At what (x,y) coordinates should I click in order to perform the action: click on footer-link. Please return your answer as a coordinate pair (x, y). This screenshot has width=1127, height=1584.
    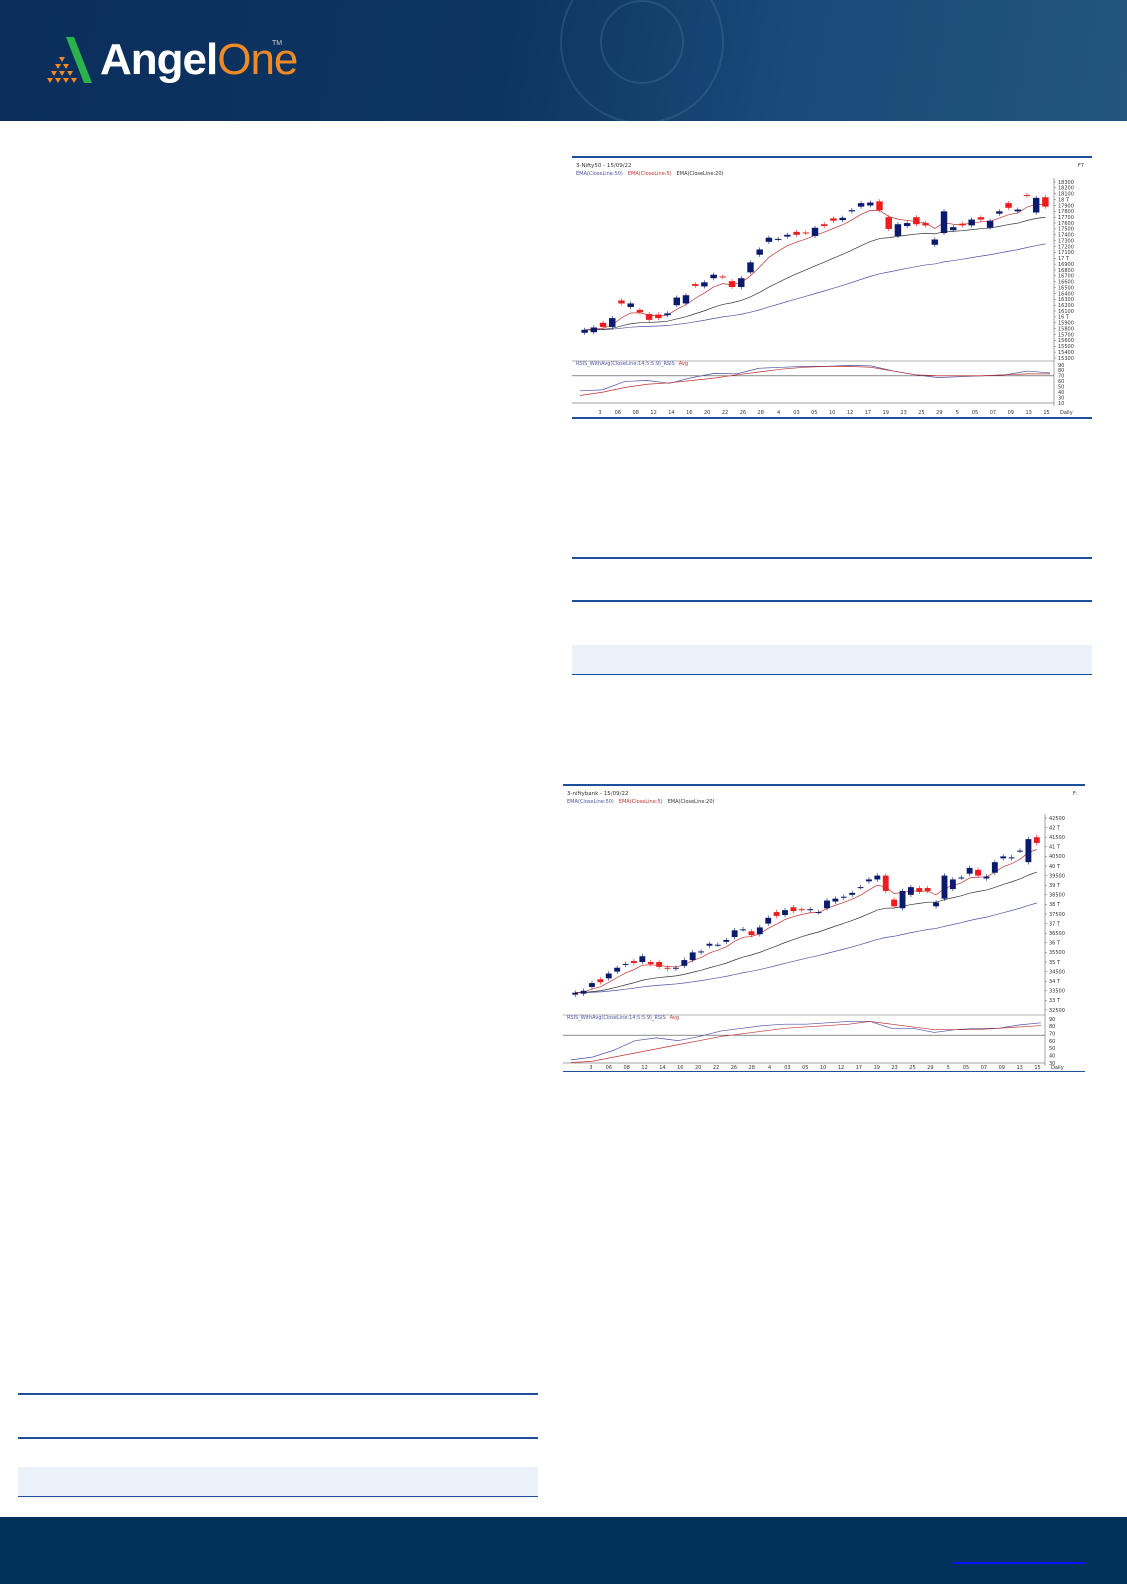
    Looking at the image, I should click on (1019, 1563).